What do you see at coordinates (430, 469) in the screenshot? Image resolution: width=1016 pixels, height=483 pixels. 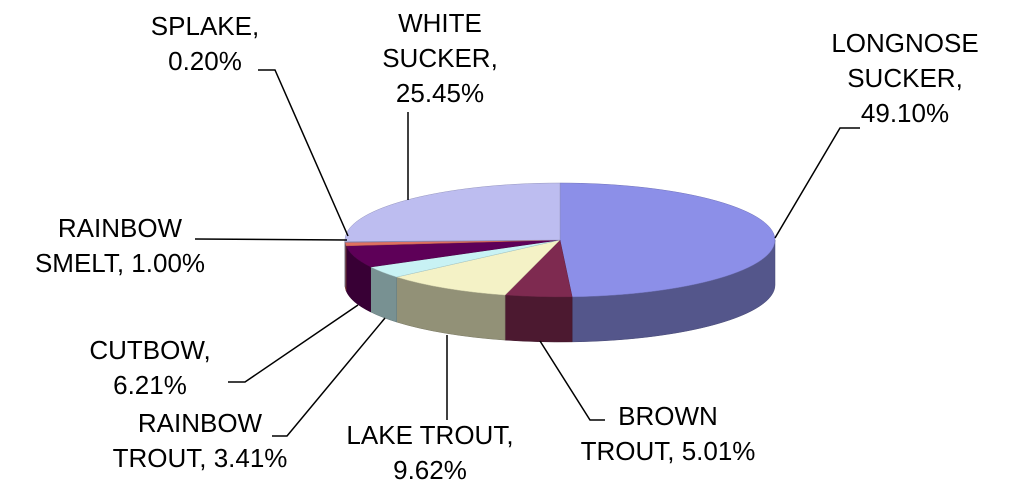 I see `value-label: 9.62%` at bounding box center [430, 469].